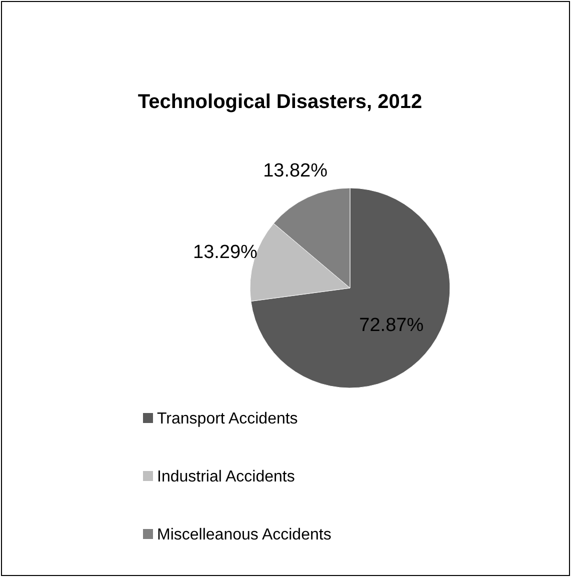 Image resolution: width=571 pixels, height=577 pixels. I want to click on legend-label: Industrial Accidents, so click(226, 477).